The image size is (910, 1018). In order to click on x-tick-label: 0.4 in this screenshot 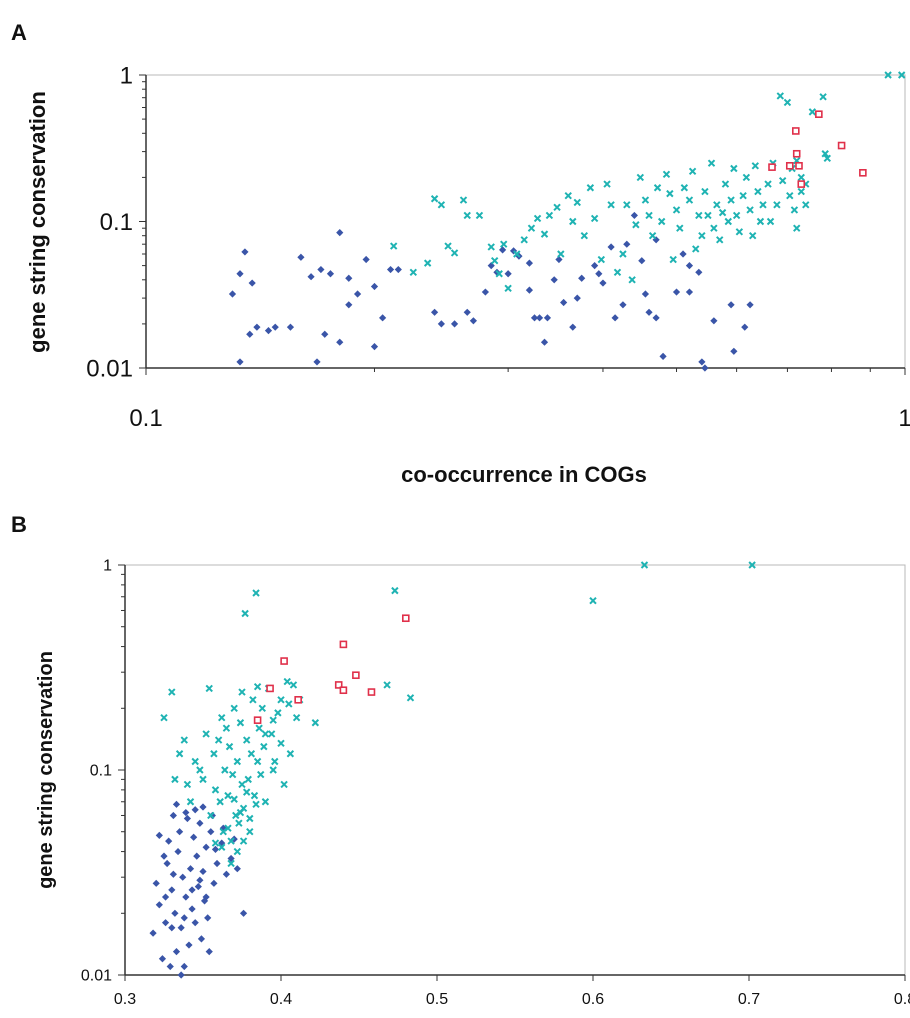, I will do `click(281, 999)`.